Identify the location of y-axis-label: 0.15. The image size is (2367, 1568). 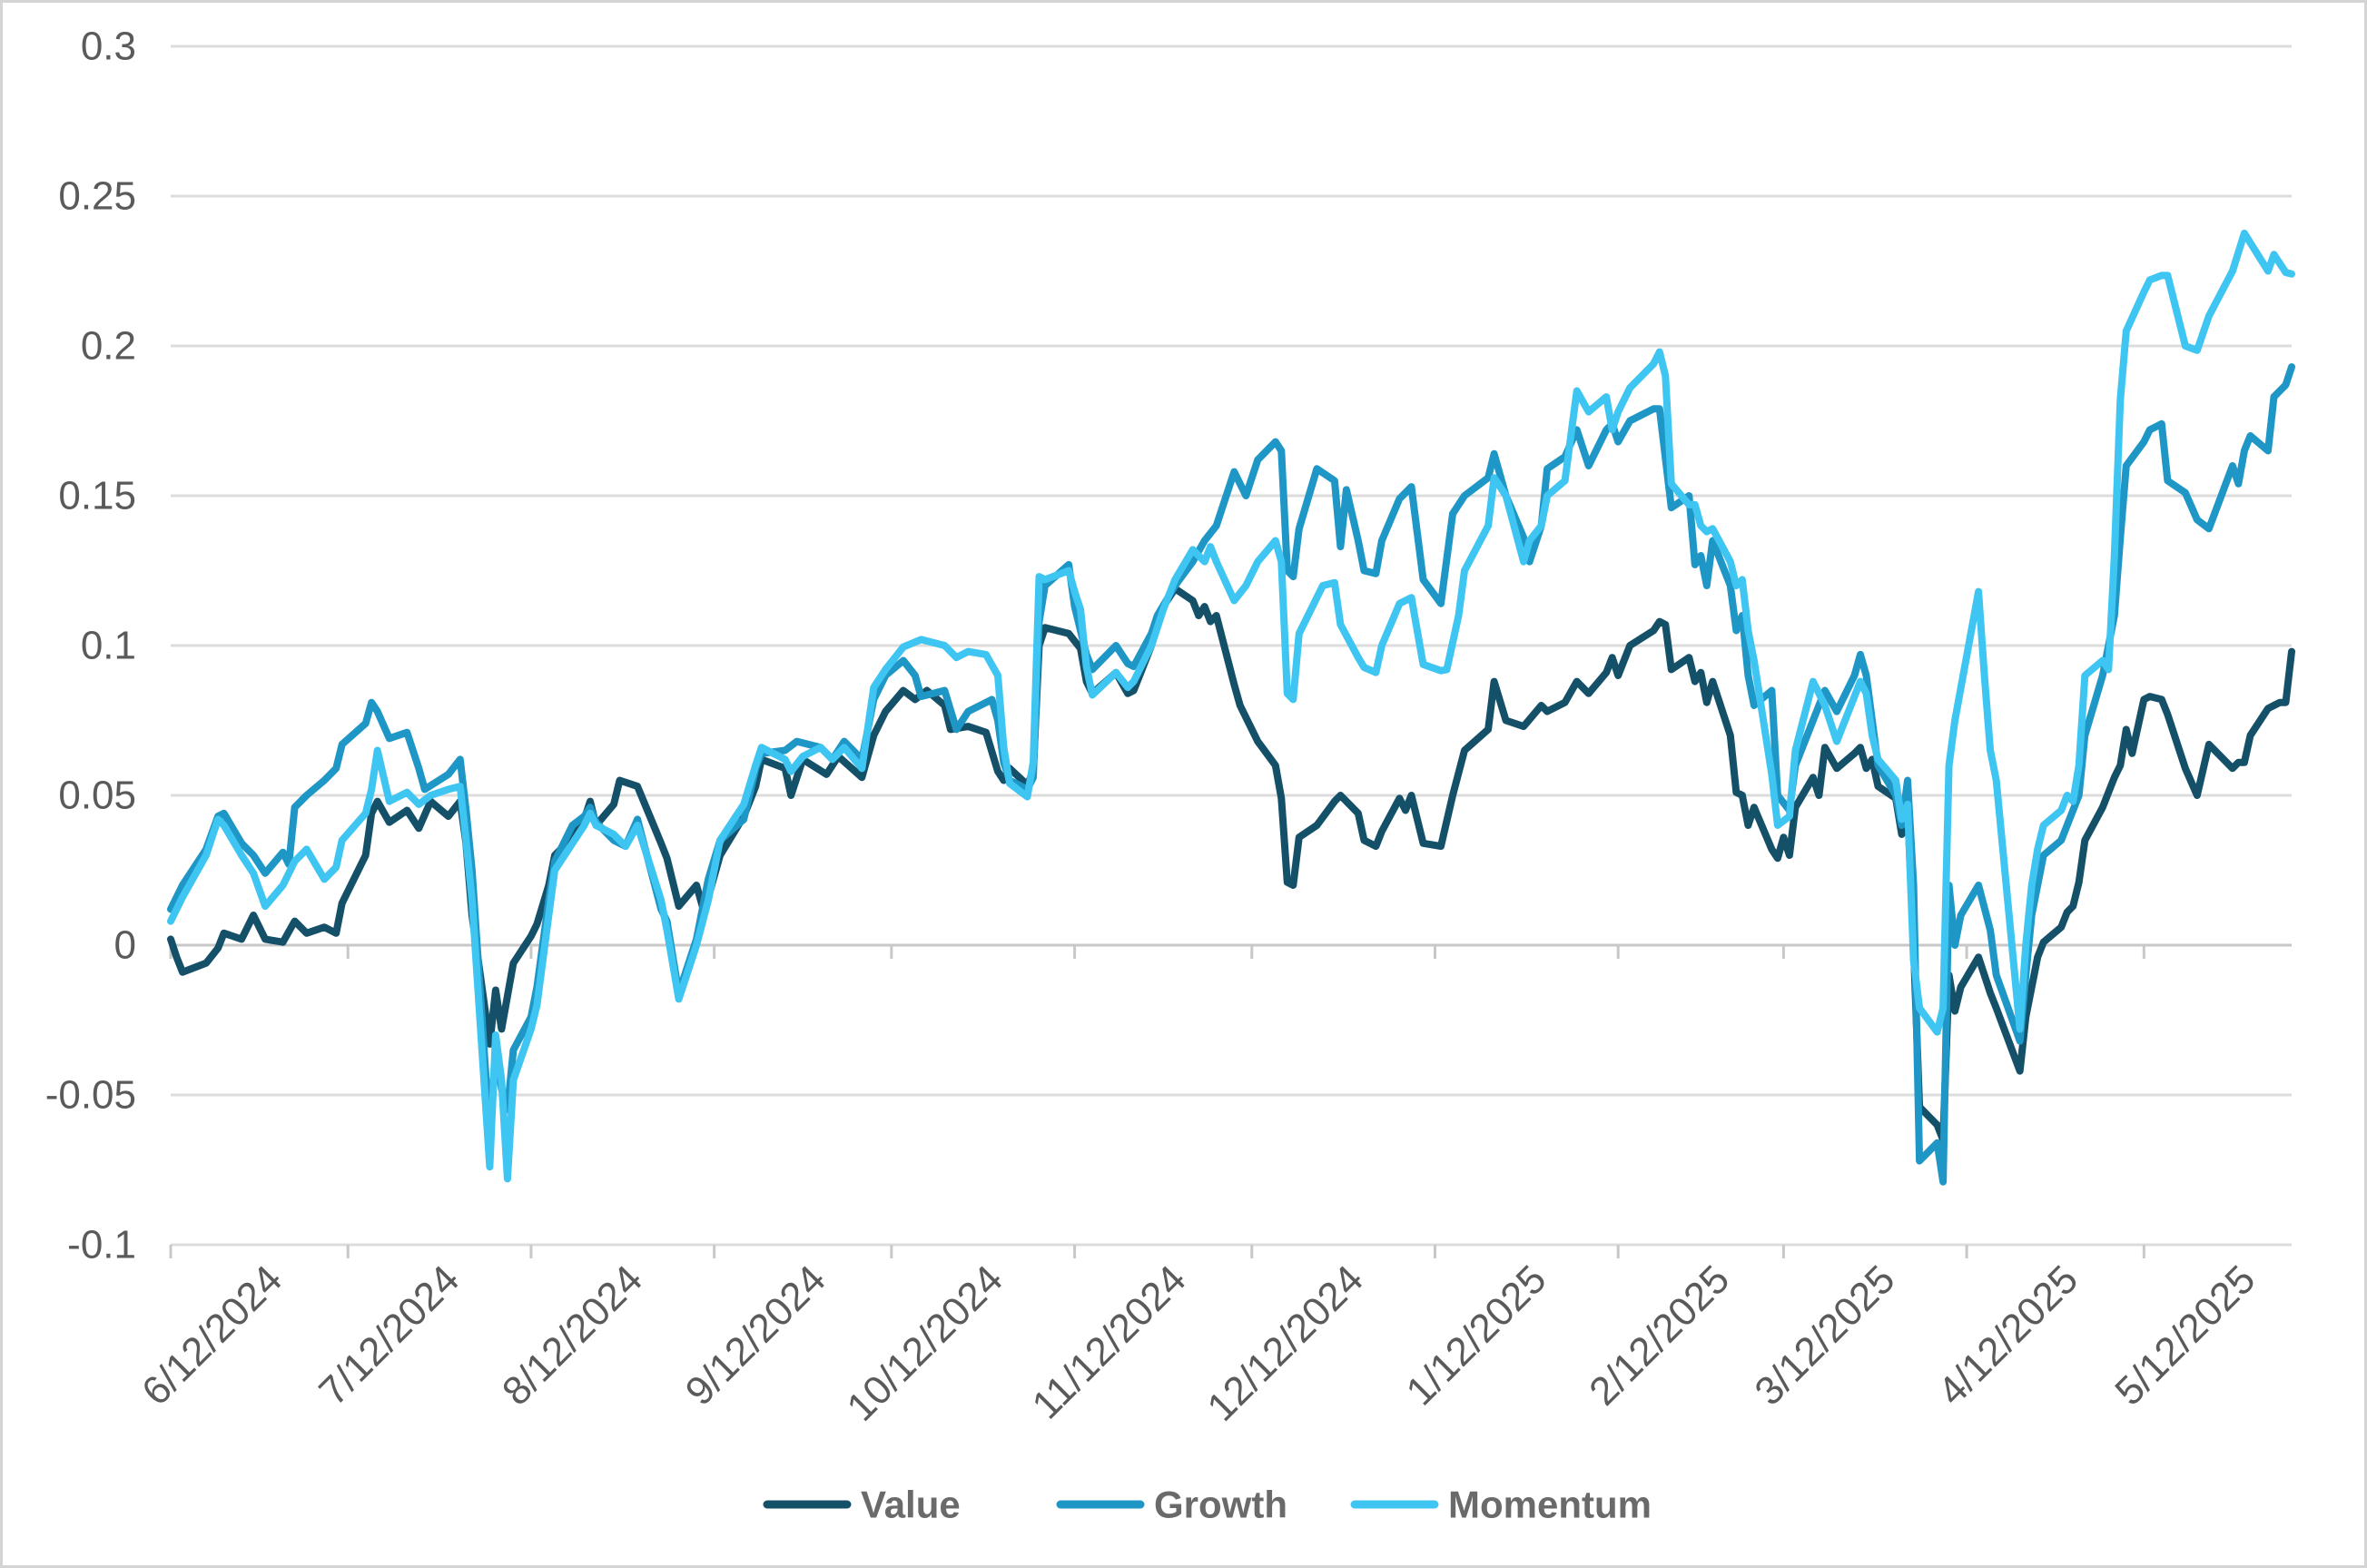
(97, 496).